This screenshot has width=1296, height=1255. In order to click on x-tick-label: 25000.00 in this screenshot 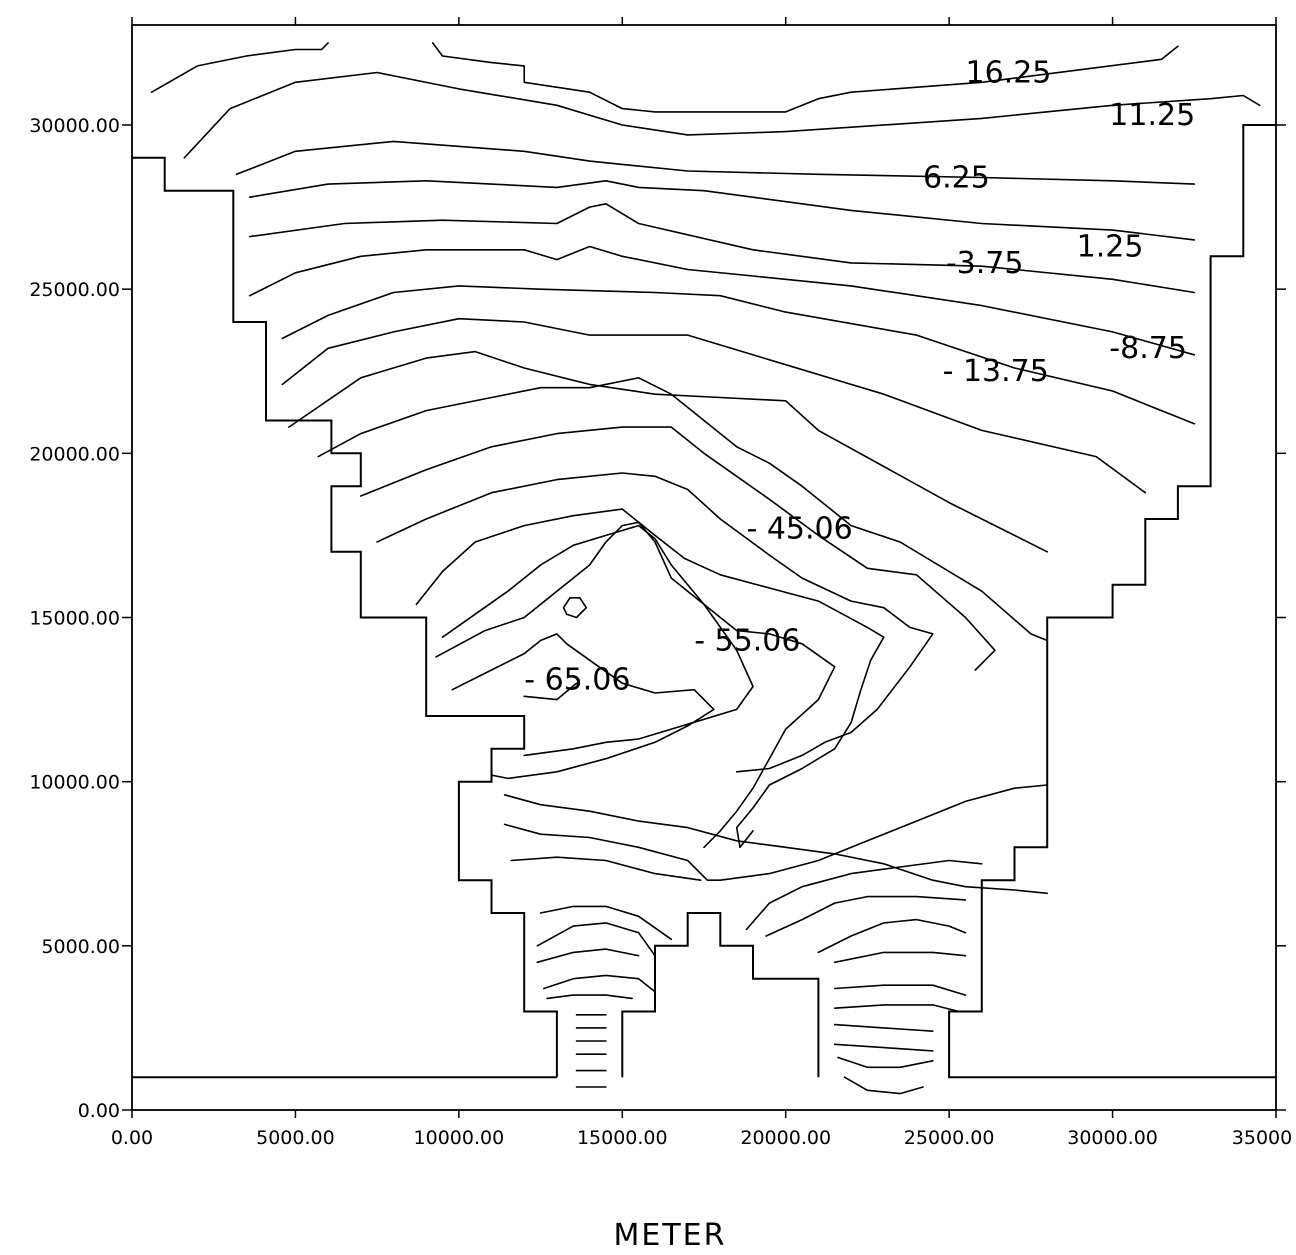, I will do `click(949, 1138)`.